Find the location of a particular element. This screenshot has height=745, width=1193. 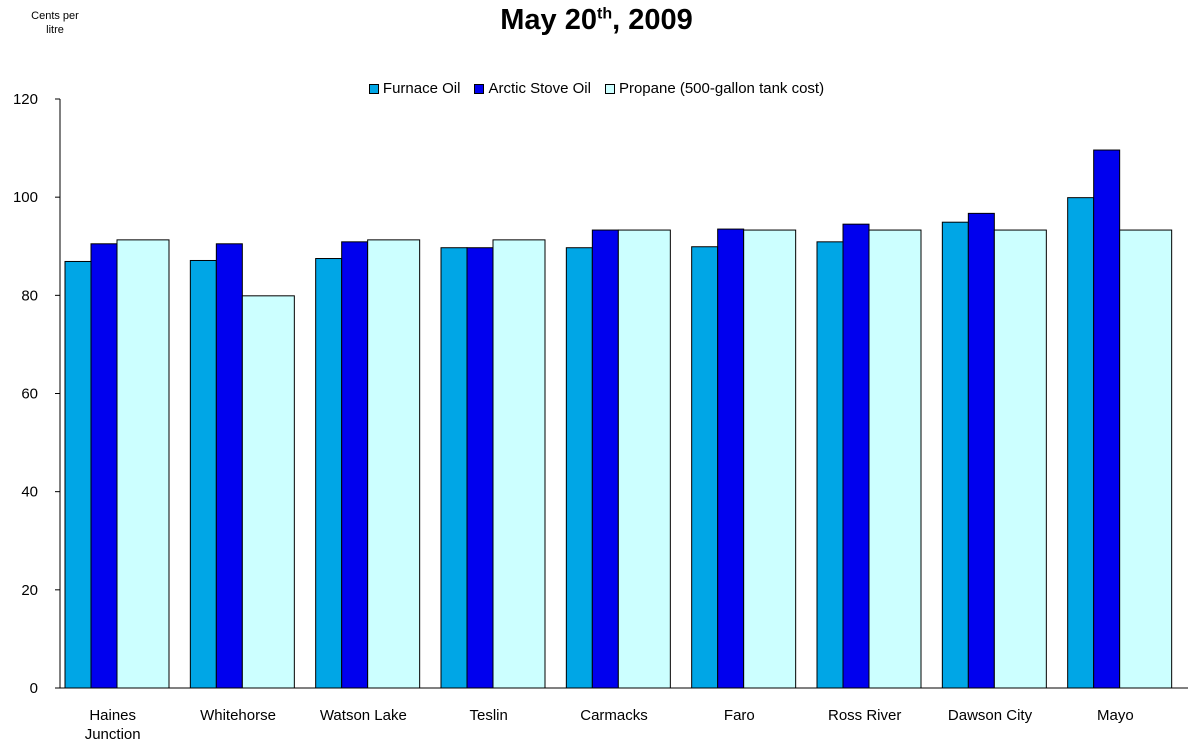

x-tick-label: Faro is located at coordinates (739, 715).